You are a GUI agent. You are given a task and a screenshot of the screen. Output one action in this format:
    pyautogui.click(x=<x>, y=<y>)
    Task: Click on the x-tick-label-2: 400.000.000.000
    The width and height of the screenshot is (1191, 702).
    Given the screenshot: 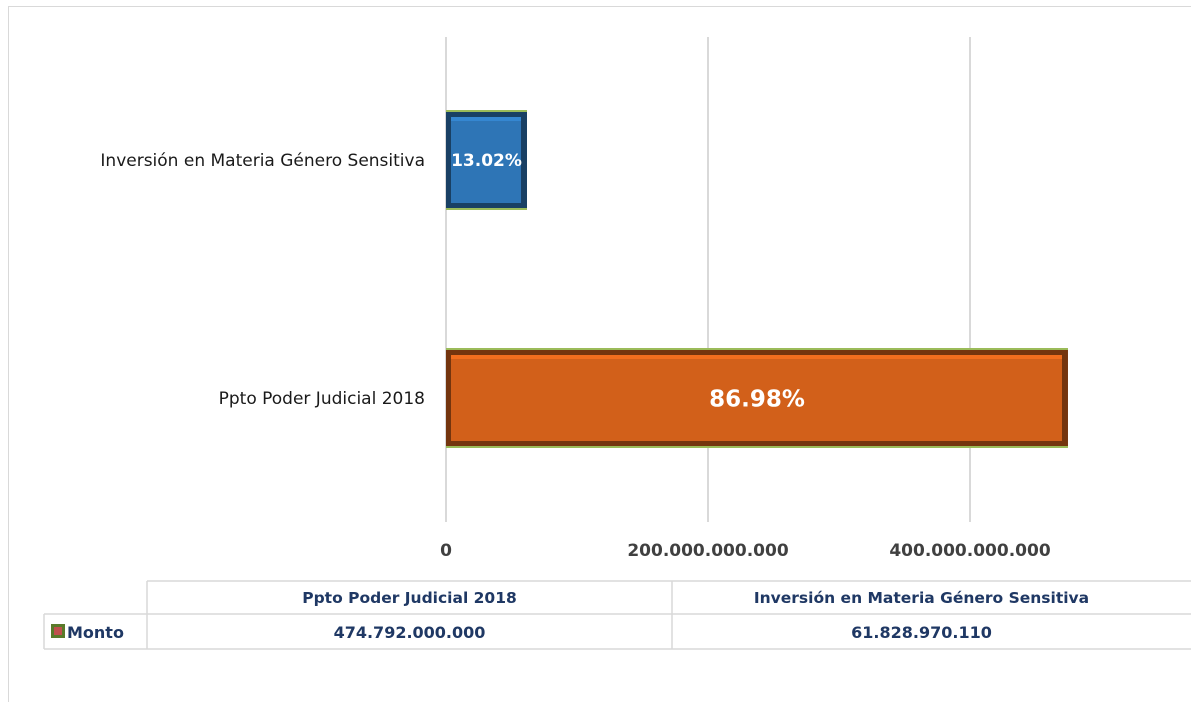 What is the action you would take?
    pyautogui.click(x=969, y=551)
    